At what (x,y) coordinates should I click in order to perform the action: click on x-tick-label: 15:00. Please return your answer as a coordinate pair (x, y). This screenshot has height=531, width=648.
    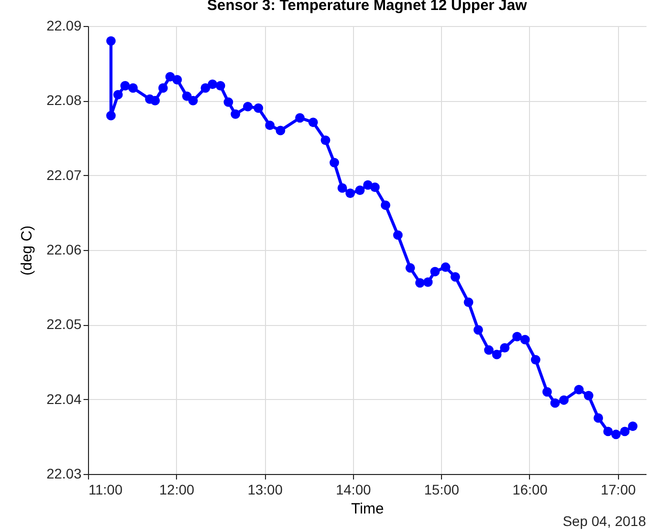
    Looking at the image, I should click on (442, 490).